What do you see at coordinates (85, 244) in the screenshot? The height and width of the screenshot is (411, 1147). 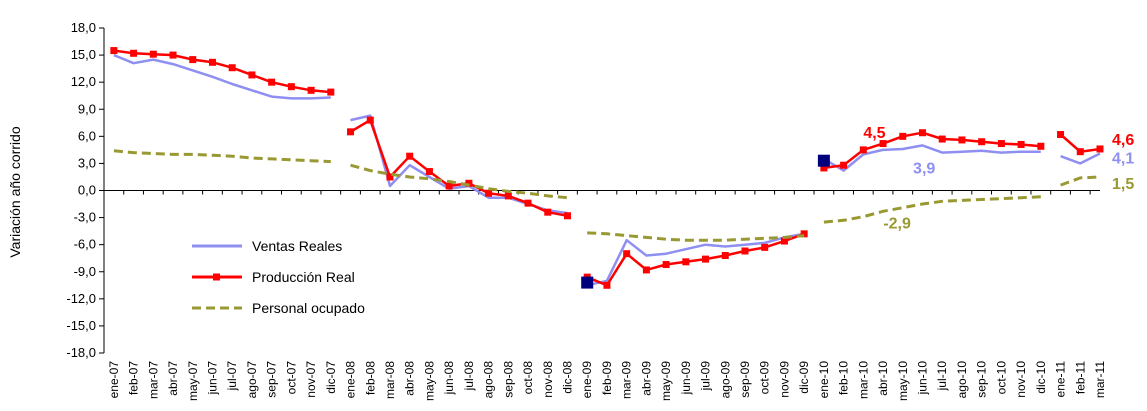 I see `y-tick-label: -6,0` at bounding box center [85, 244].